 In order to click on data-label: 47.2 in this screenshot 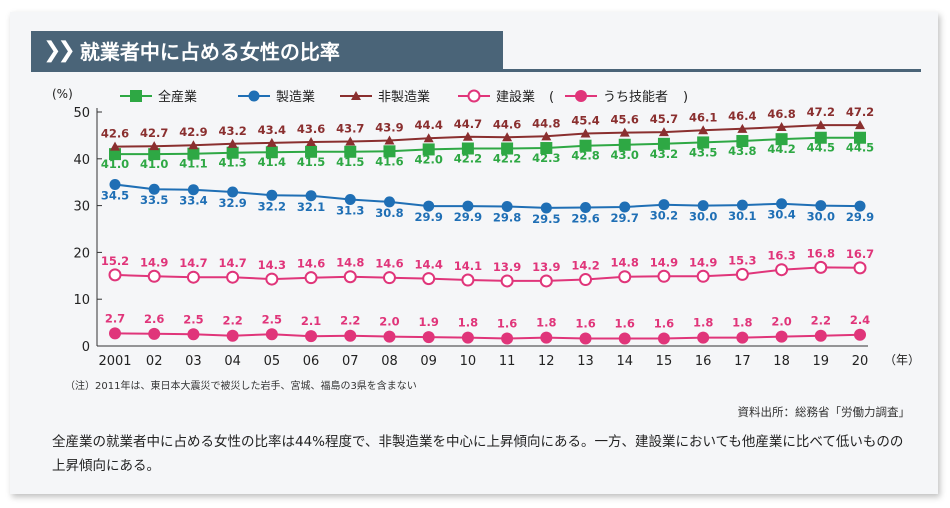, I will do `click(860, 112)`.